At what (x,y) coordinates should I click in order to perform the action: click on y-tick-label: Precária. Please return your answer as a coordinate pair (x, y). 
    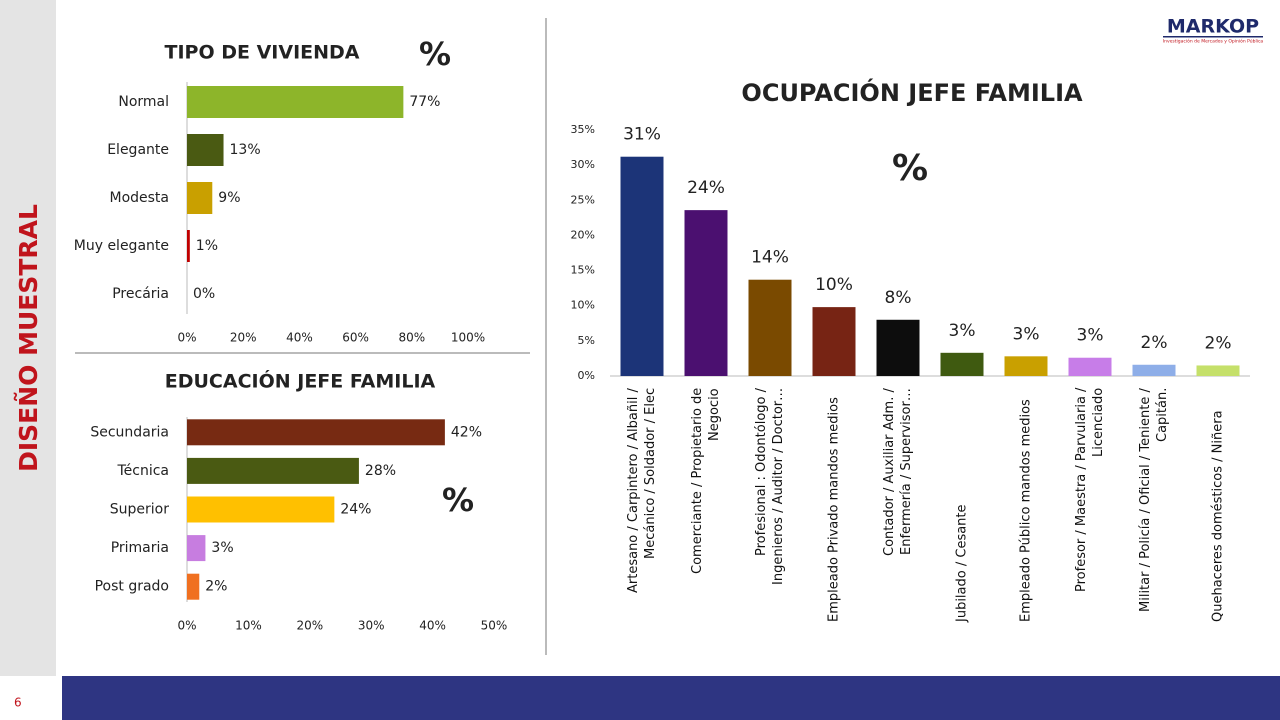
    Looking at the image, I should click on (140, 294).